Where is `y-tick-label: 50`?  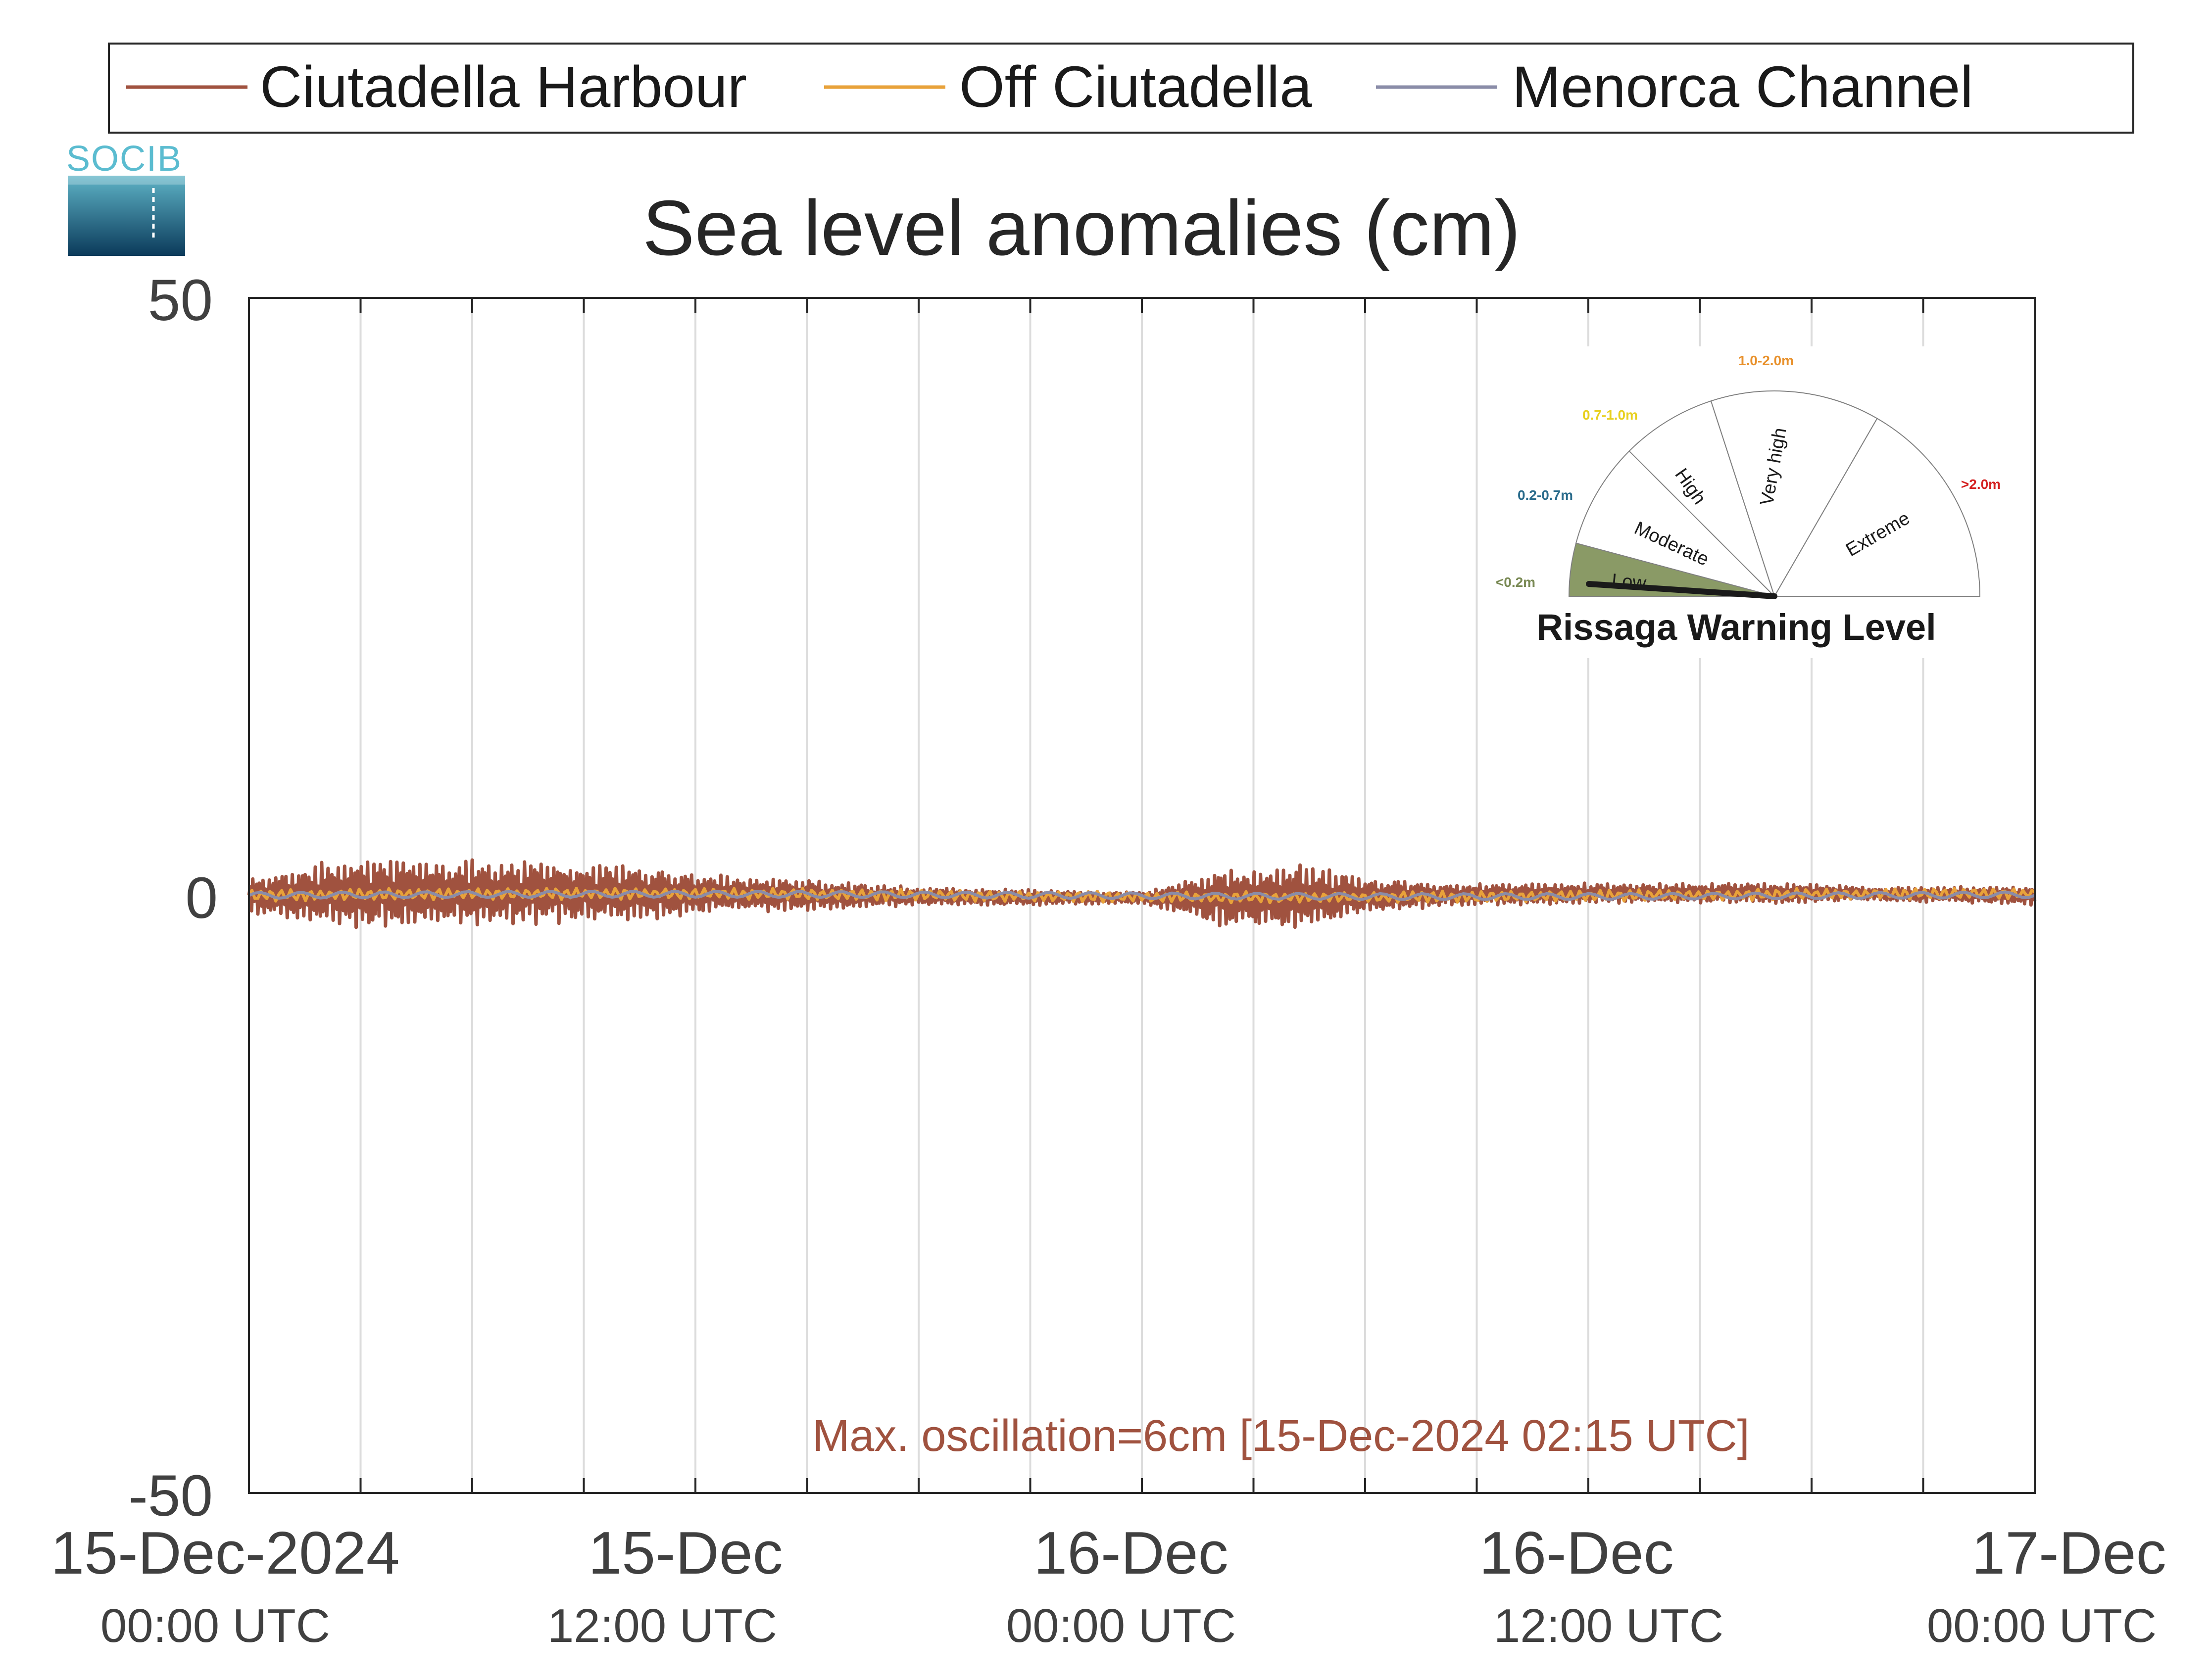
y-tick-label: 50 is located at coordinates (180, 301).